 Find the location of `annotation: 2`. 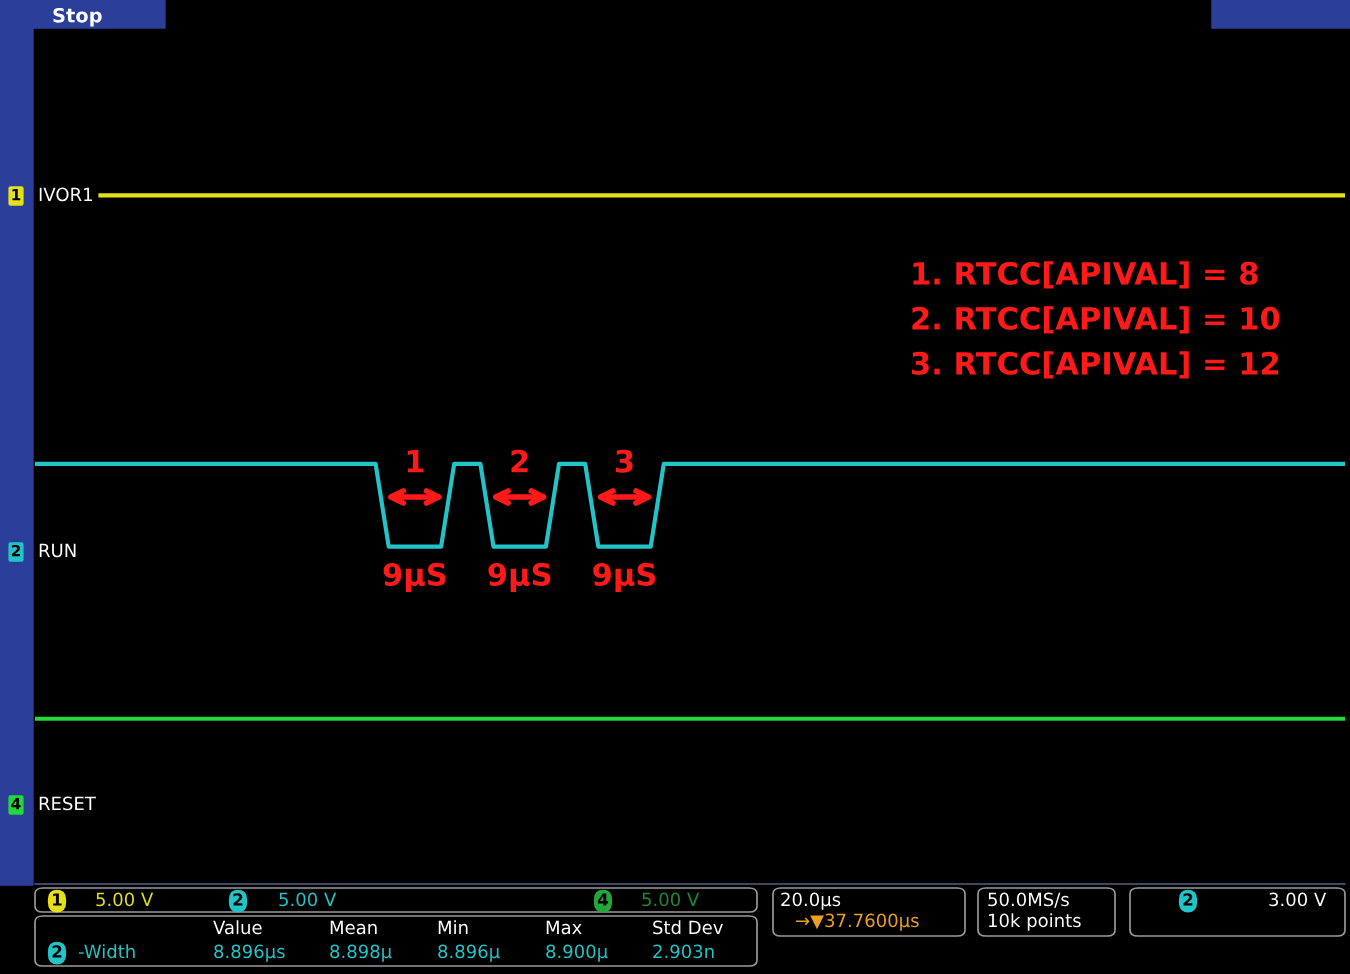

annotation: 2 is located at coordinates (519, 461).